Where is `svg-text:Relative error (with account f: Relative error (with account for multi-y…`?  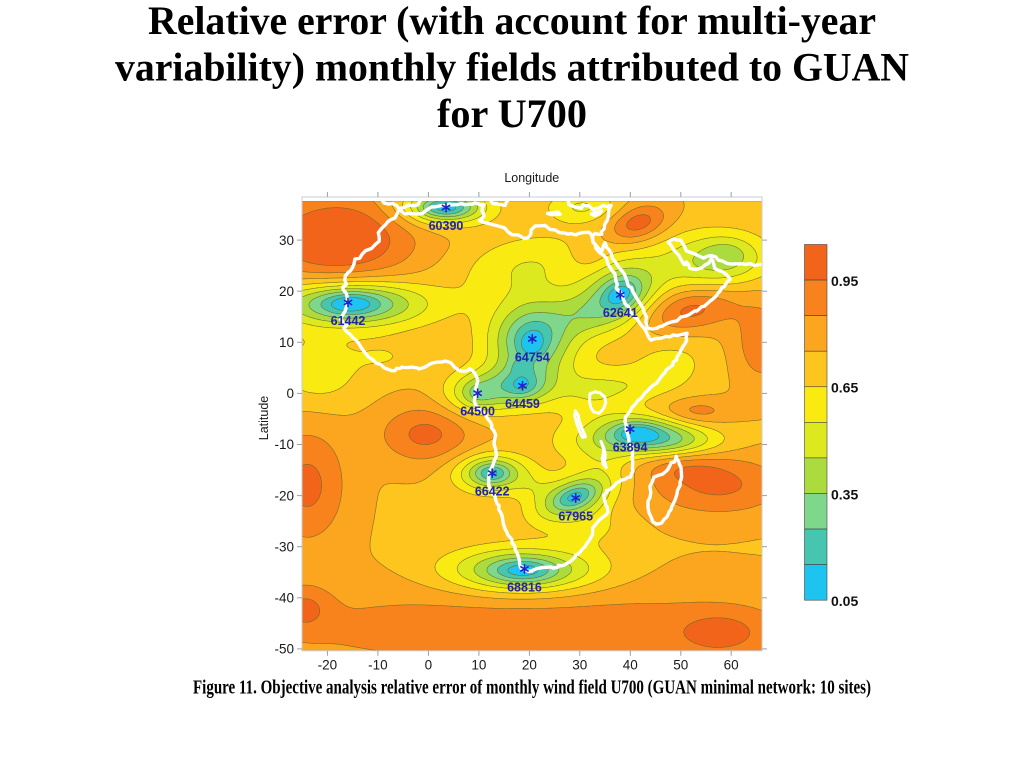
svg-text:Relative error (with account f: Relative error (with account for multi-y… is located at coordinates (512, 21).